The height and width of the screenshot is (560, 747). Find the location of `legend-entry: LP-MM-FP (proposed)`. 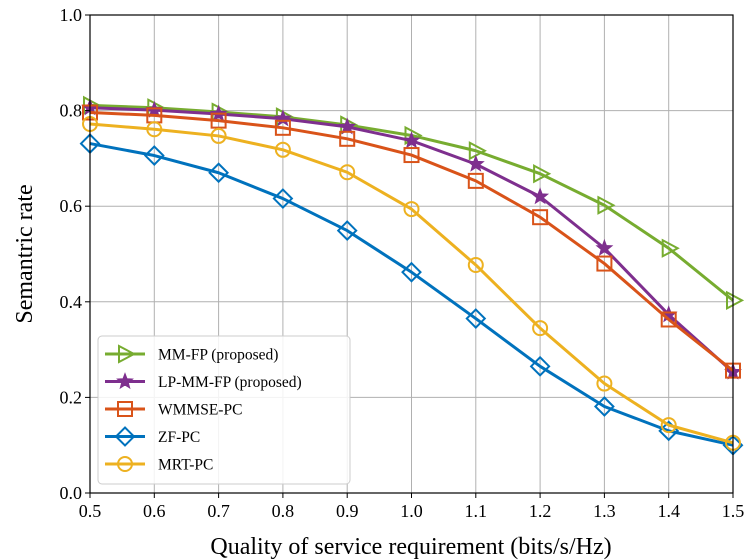

legend-entry: LP-MM-FP (proposed) is located at coordinates (203, 381).